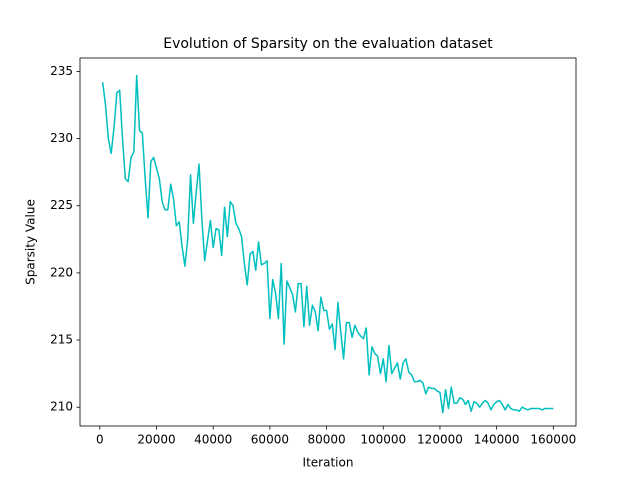 The image size is (640, 480). I want to click on x-tick-label: 60000, so click(270, 440).